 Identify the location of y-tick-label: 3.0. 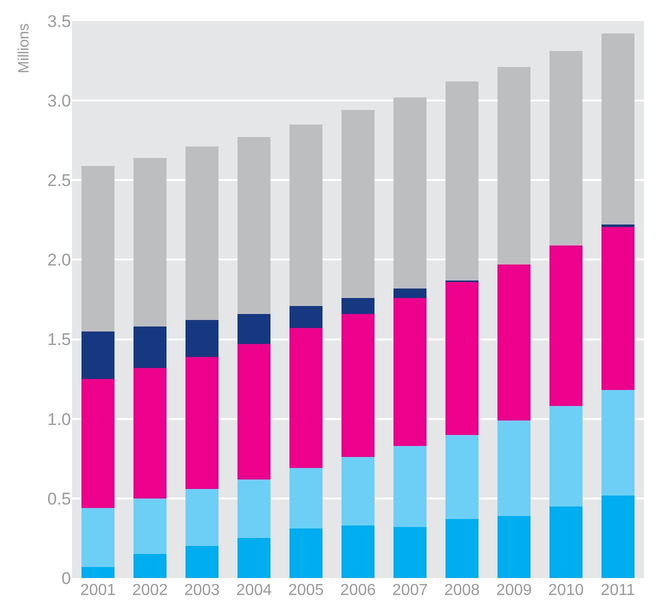
(59, 101).